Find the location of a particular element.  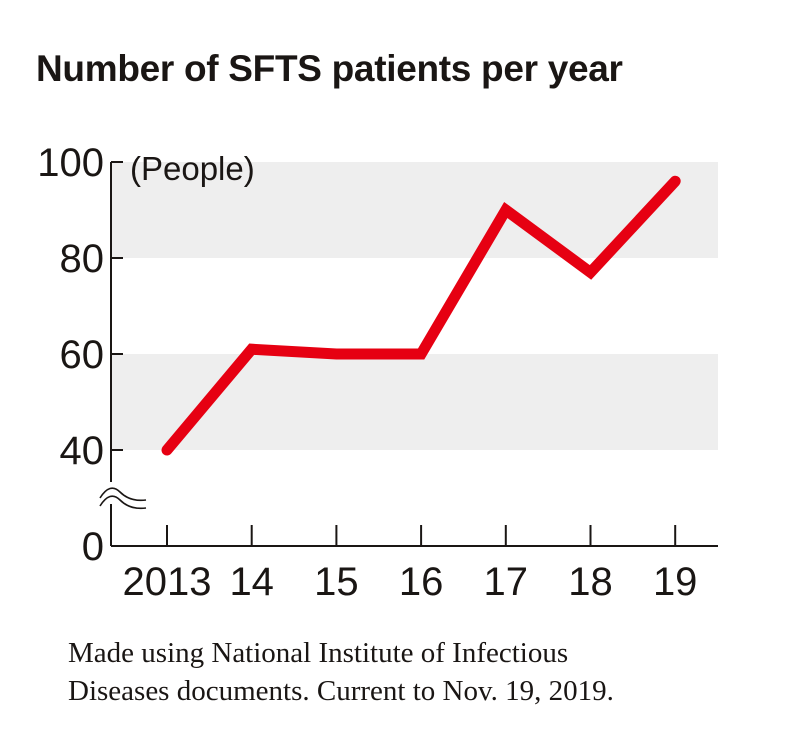

chart-title: Number of SFTS patients per year is located at coordinates (329, 68).